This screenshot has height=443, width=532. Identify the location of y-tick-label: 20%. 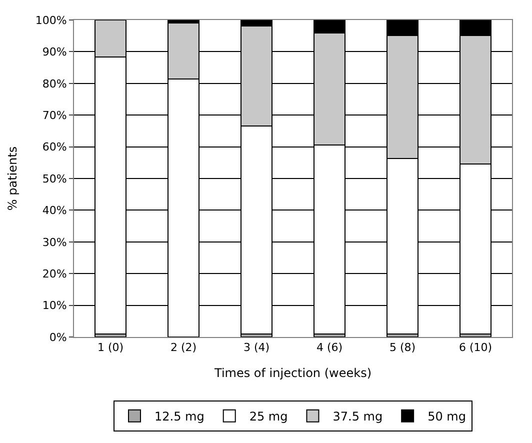
(54, 273).